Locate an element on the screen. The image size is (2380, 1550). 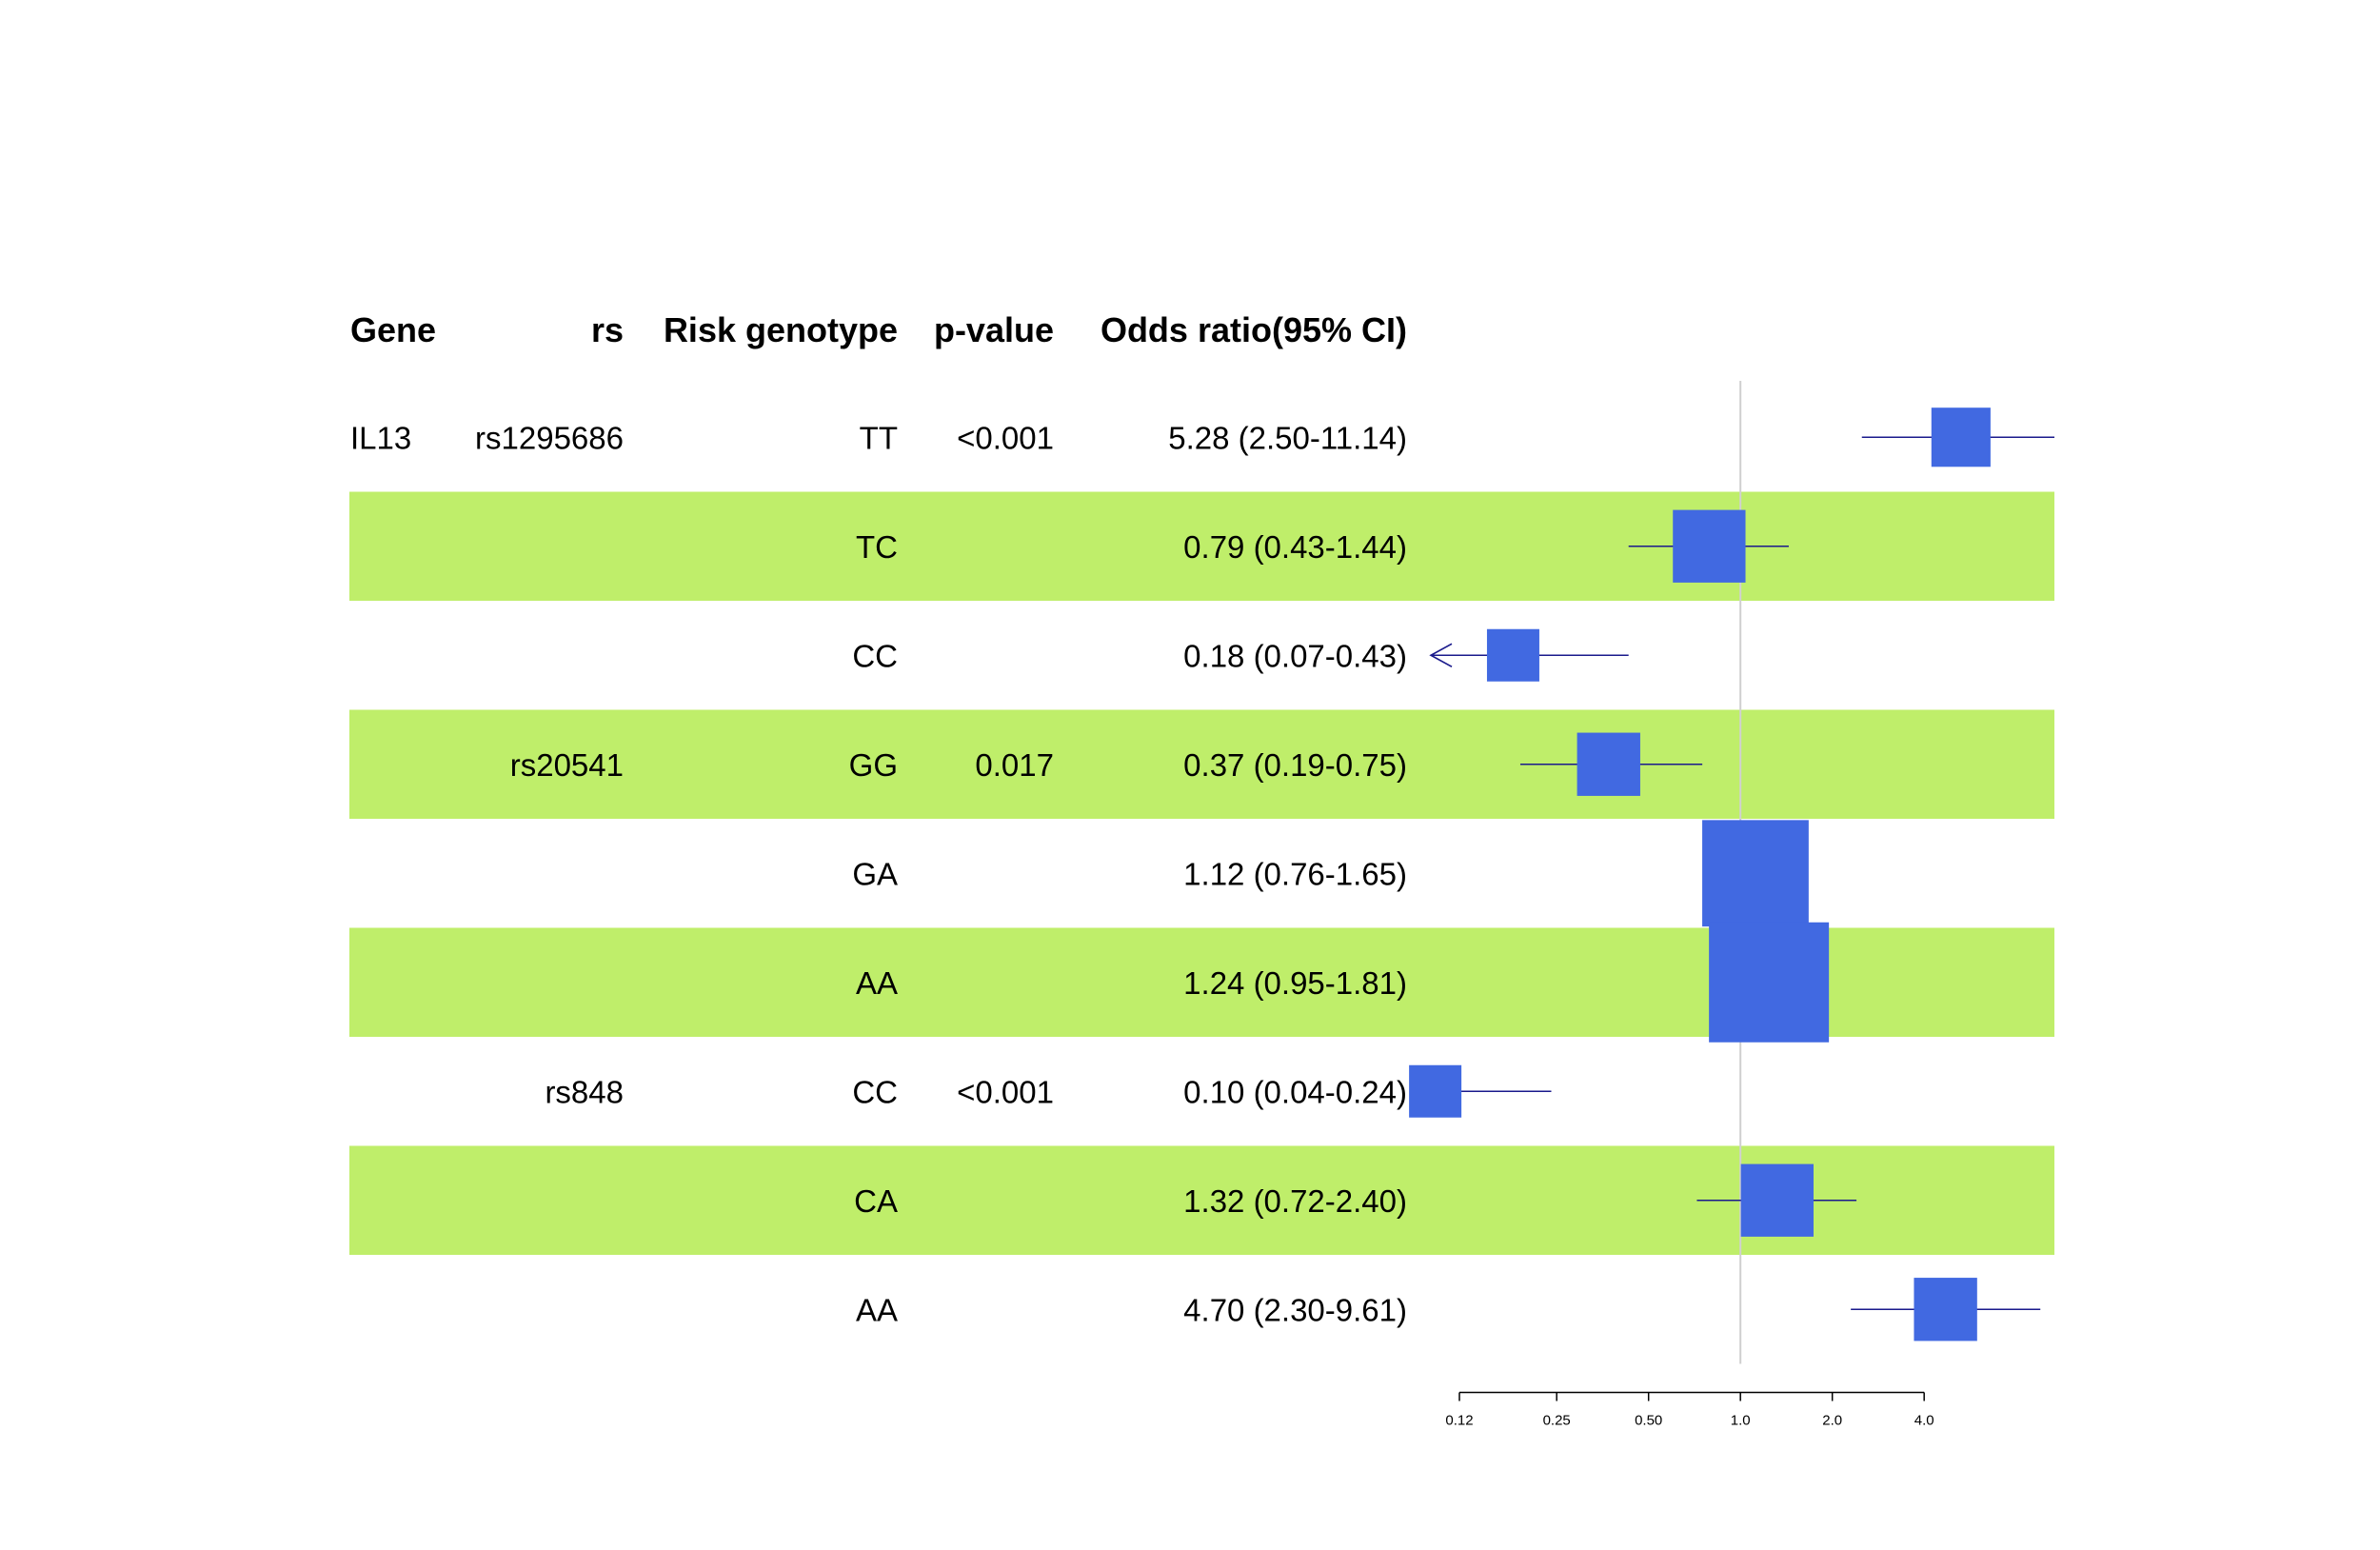
header-rs: rs is located at coordinates (607, 329).